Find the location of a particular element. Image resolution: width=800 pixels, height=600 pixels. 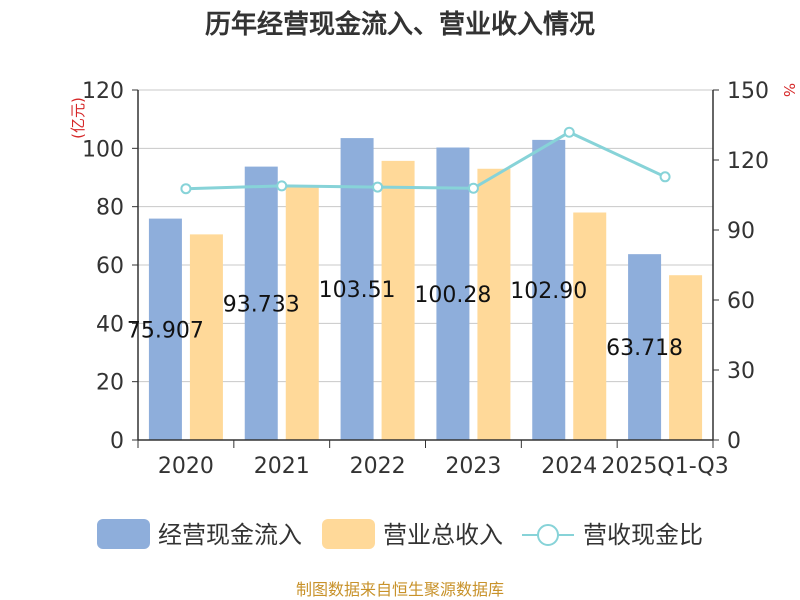

data-label-cash-inflow: 102.90 is located at coordinates (548, 291).